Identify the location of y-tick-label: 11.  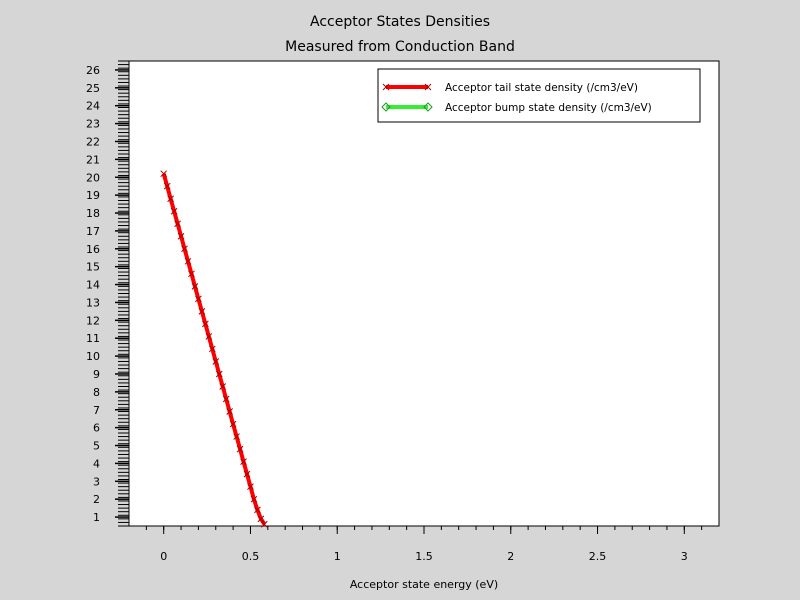
(93, 338).